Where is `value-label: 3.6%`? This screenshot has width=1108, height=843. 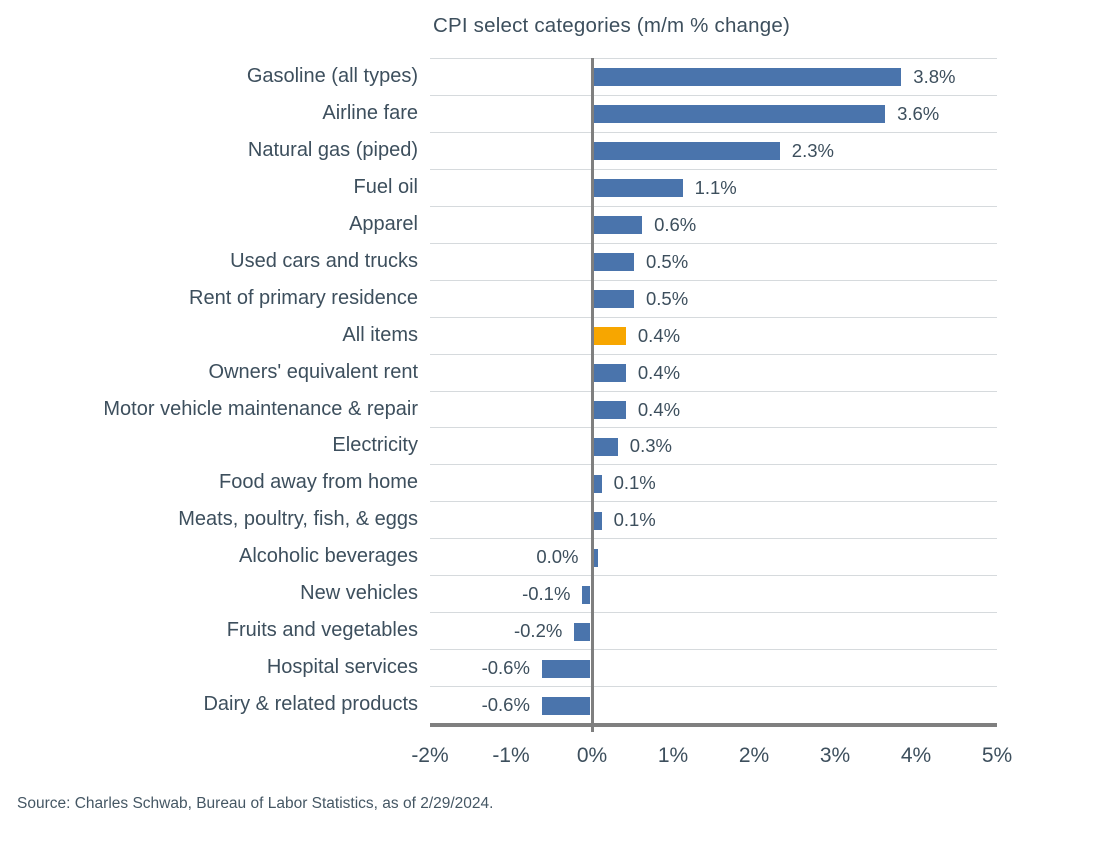
value-label: 3.6% is located at coordinates (918, 113).